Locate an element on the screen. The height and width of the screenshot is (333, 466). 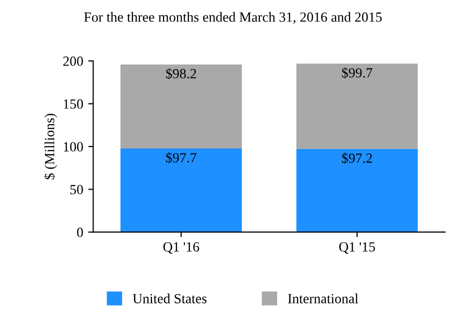
data-label: $98.2 is located at coordinates (181, 74).